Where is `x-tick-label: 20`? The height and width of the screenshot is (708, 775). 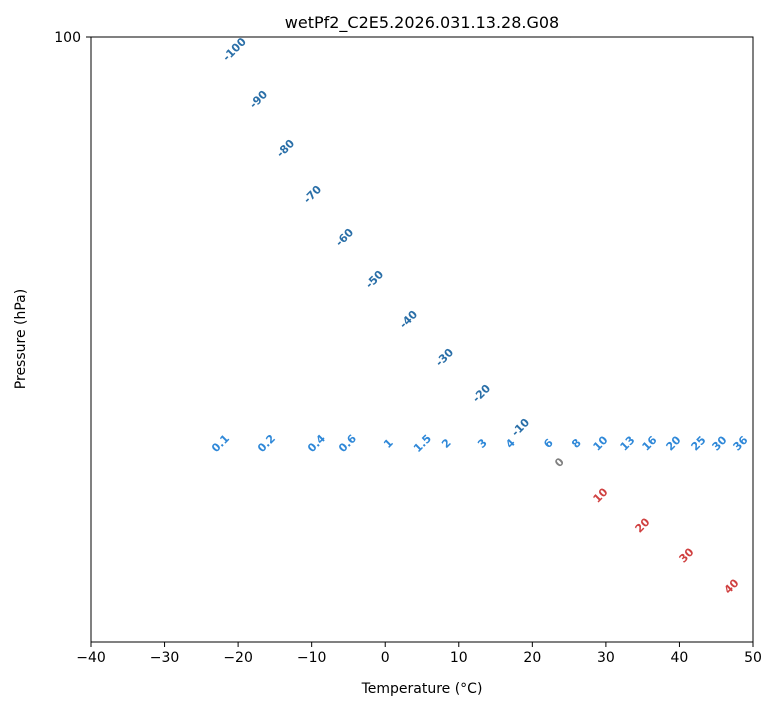 x-tick-label: 20 is located at coordinates (532, 658).